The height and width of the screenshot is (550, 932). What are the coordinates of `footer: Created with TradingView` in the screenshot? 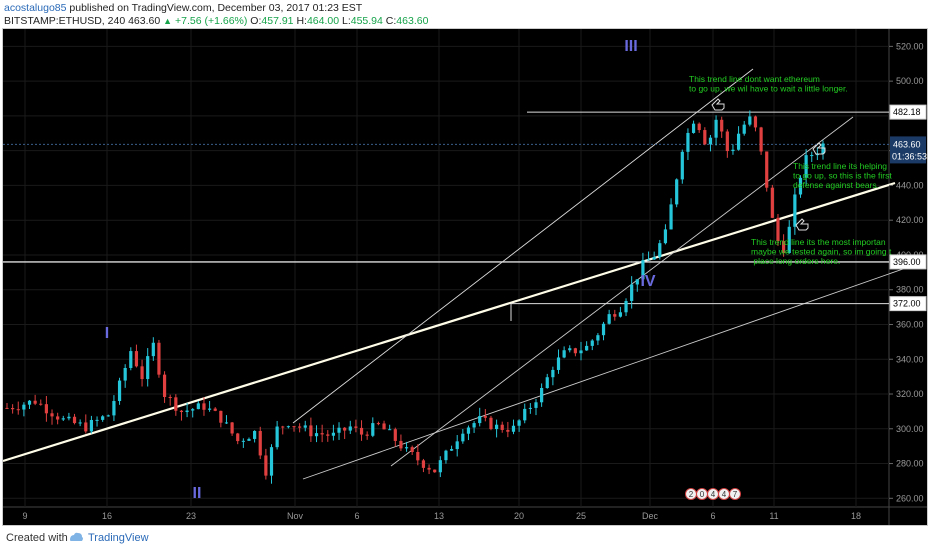 It's located at (466, 538).